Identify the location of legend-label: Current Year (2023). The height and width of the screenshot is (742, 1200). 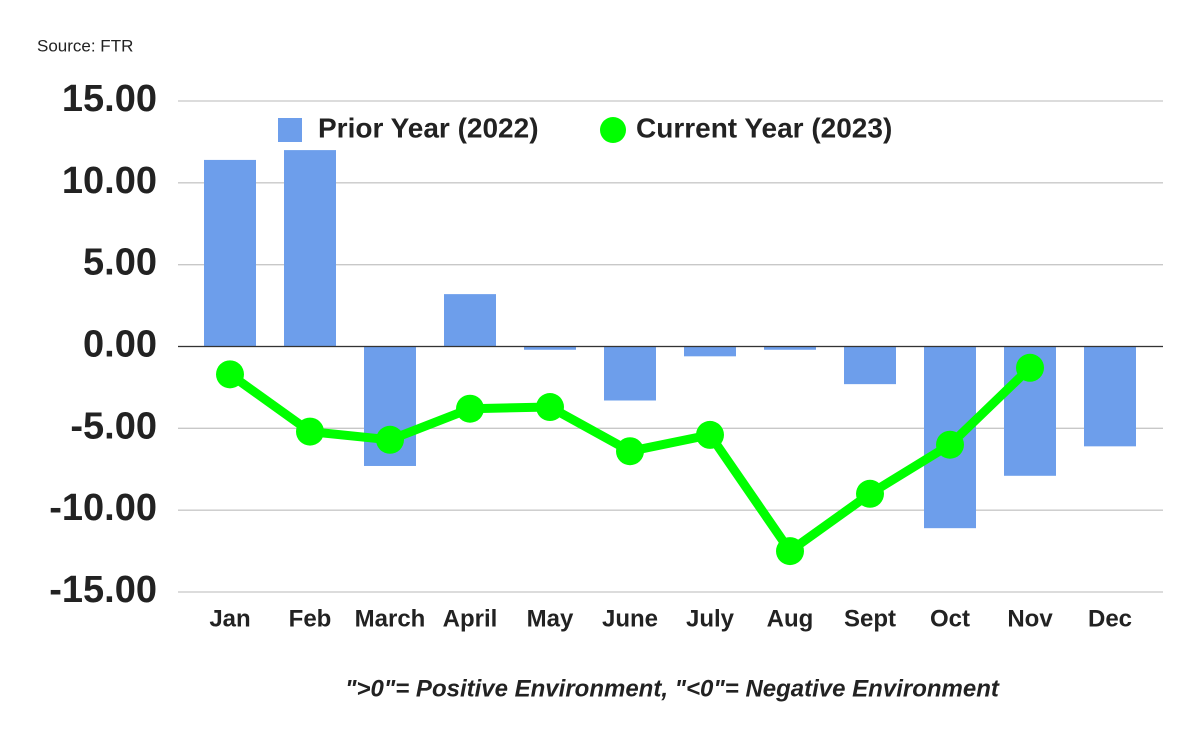
(764, 127).